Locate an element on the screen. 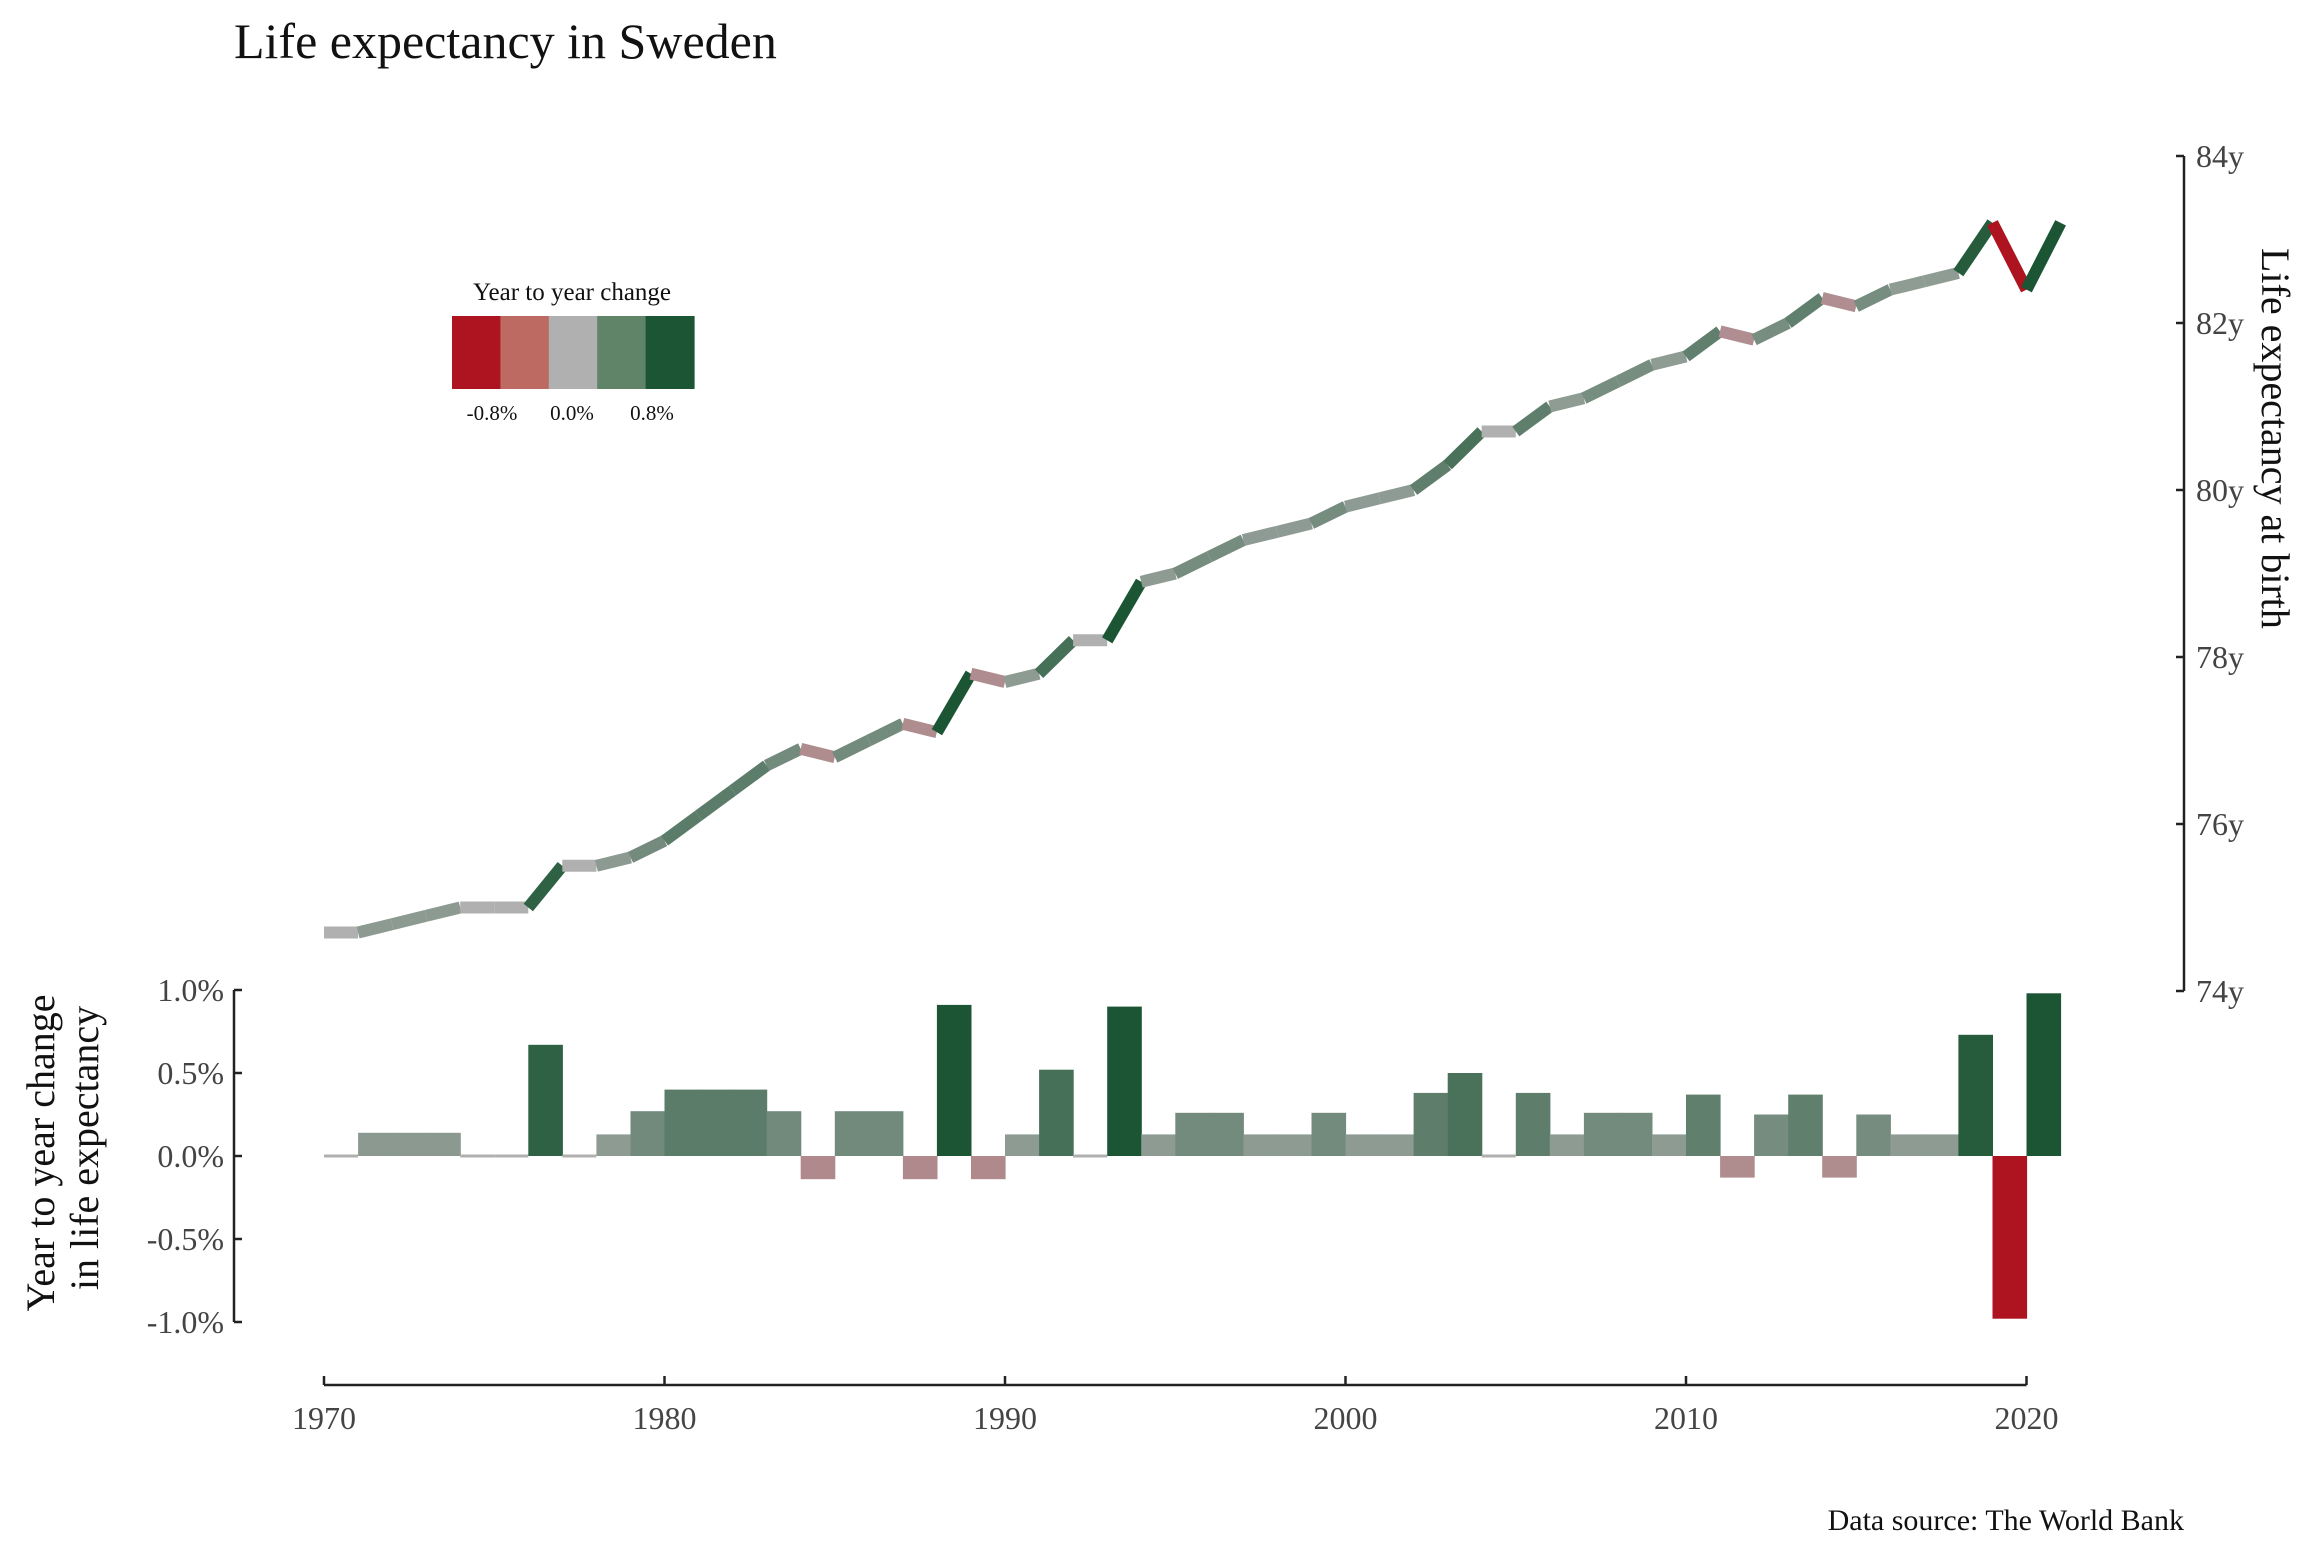 The width and height of the screenshot is (2316, 1554). bar-y-axis-title: Year to year change in life expectancy is located at coordinates (62, 1148).